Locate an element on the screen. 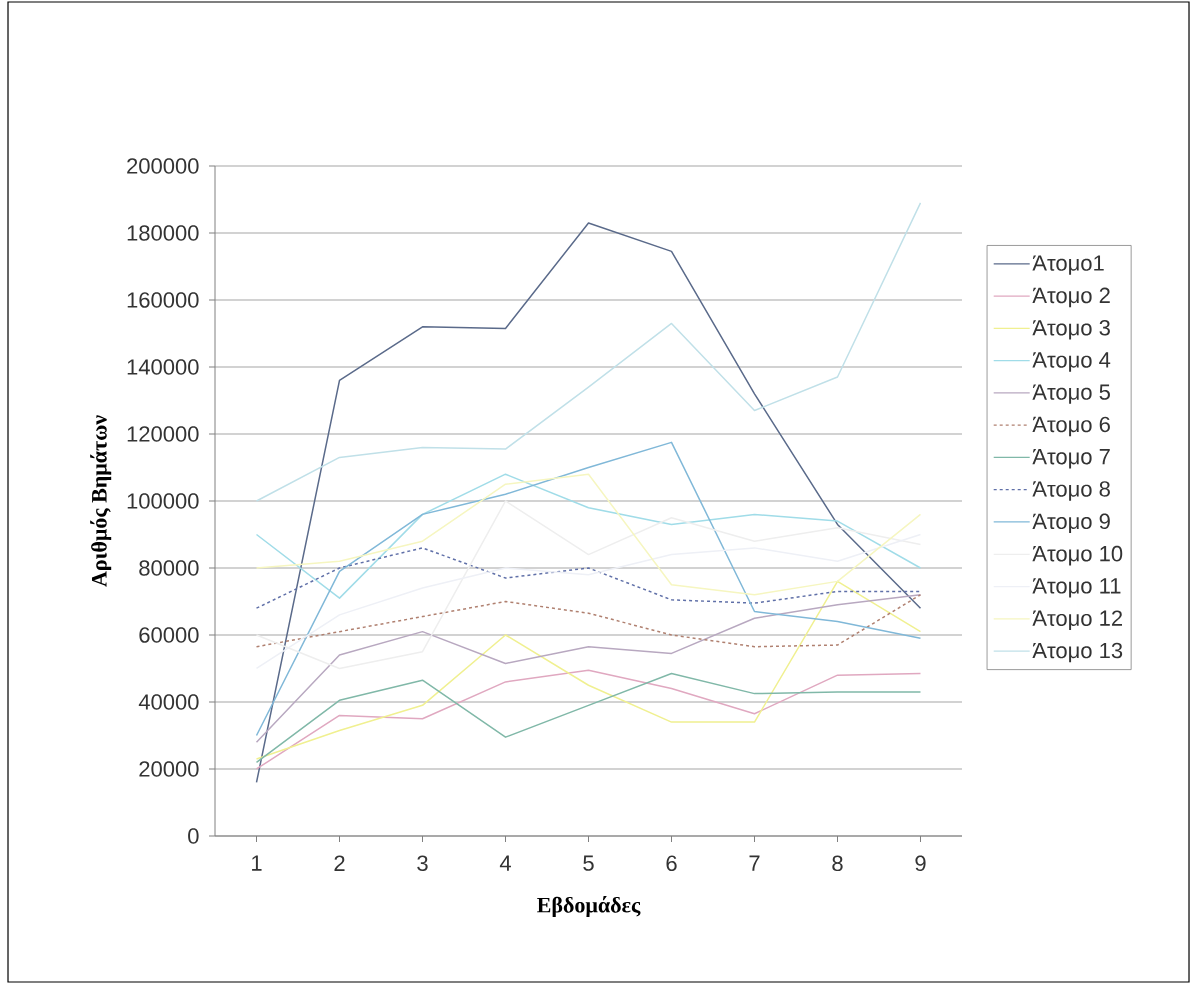 Image resolution: width=1191 pixels, height=984 pixels. legend-label: Άτομο 4 is located at coordinates (1071, 362).